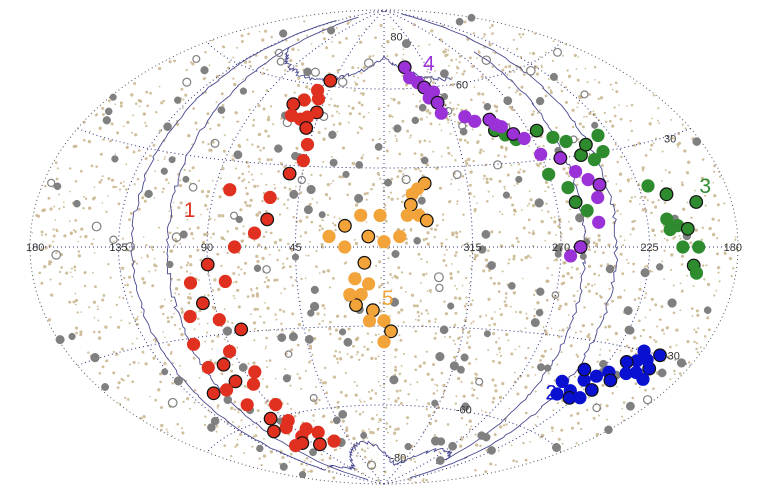 The width and height of the screenshot is (768, 494). Describe the element at coordinates (575, 172) in the screenshot. I see `group-4-point` at that location.